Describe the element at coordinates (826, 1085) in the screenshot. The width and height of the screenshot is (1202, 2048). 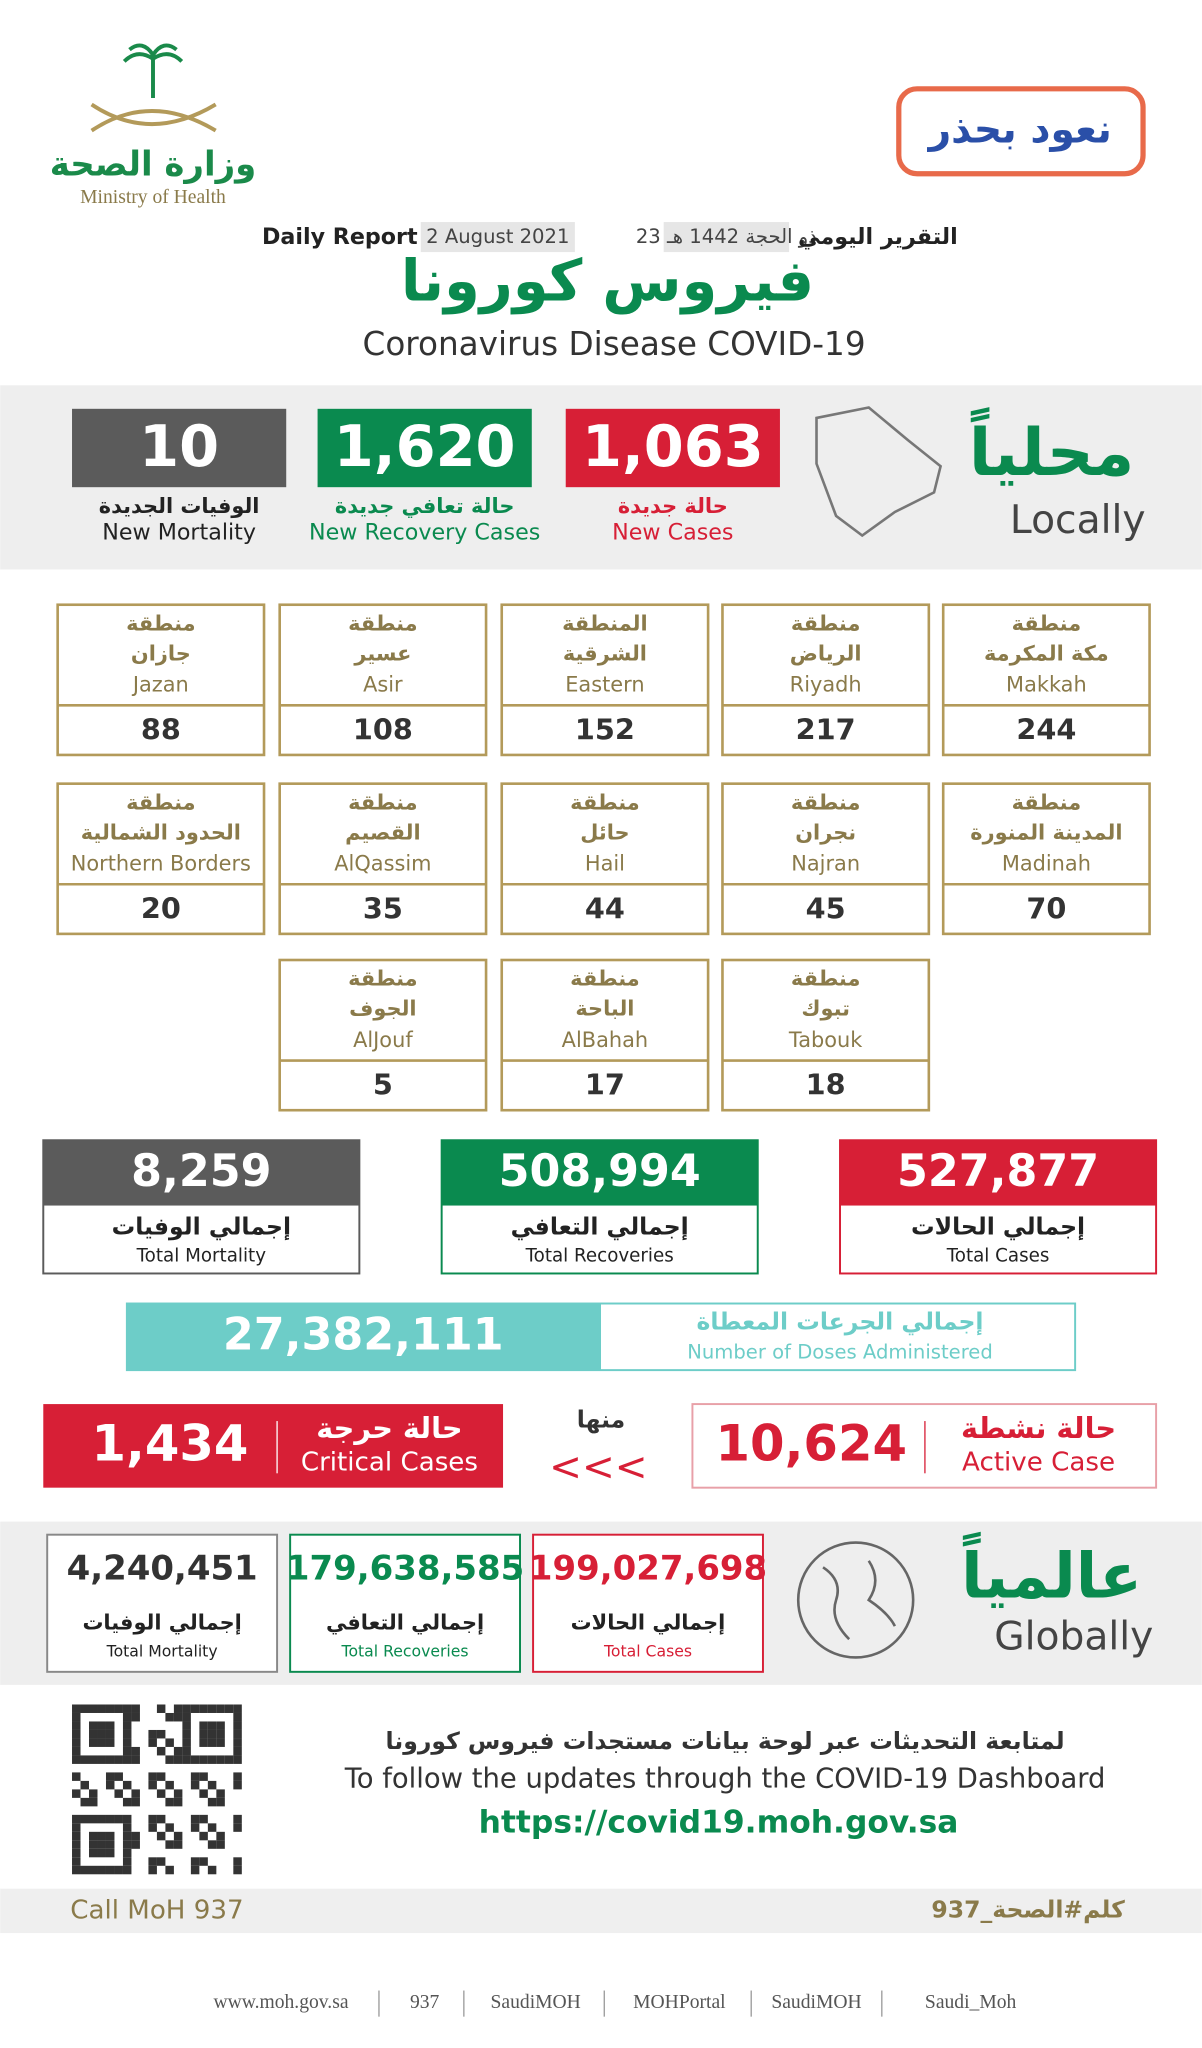
I see `region-value: 18` at that location.